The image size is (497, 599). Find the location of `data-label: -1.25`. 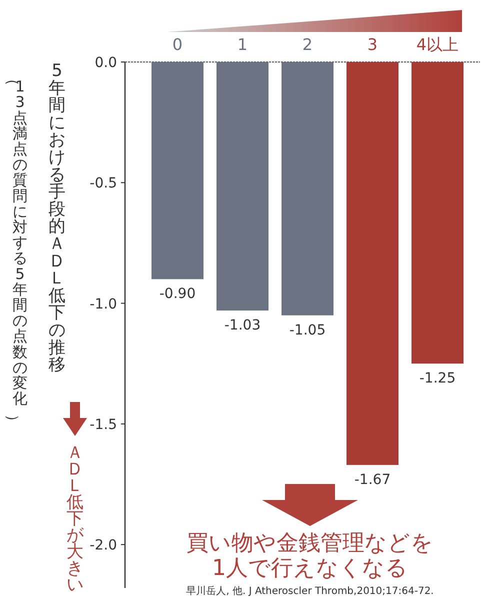

data-label: -1.25 is located at coordinates (437, 378).